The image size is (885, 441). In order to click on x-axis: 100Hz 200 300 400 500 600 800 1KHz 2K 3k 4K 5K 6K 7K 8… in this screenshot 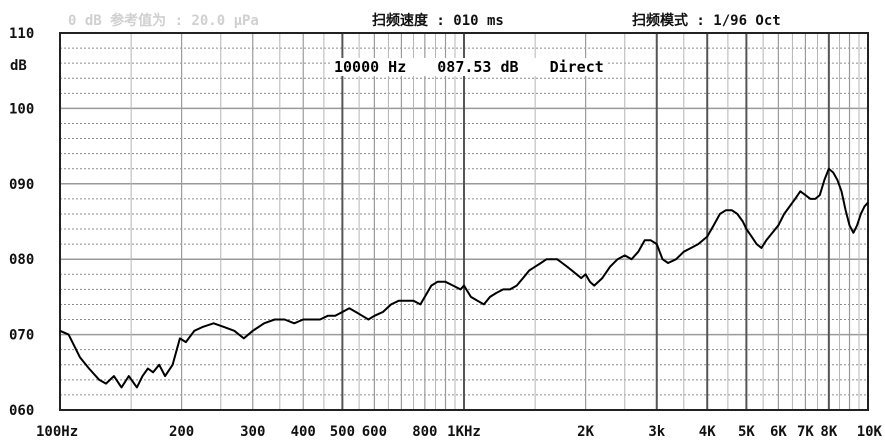, I will do `click(459, 432)`.